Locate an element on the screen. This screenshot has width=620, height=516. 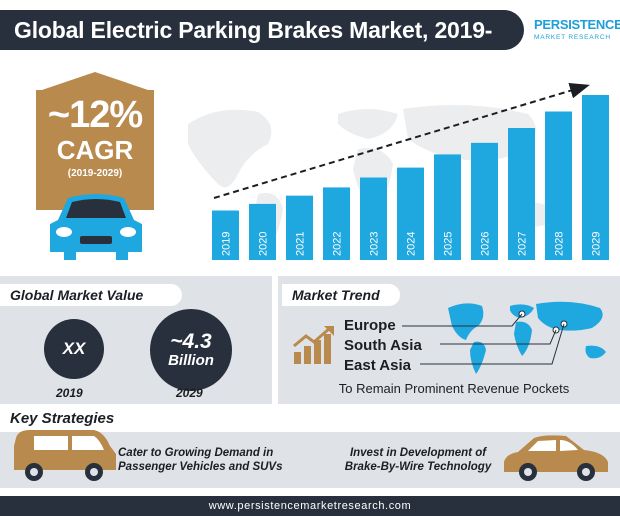
bar-label-2024: 2024 is located at coordinates (412, 244).